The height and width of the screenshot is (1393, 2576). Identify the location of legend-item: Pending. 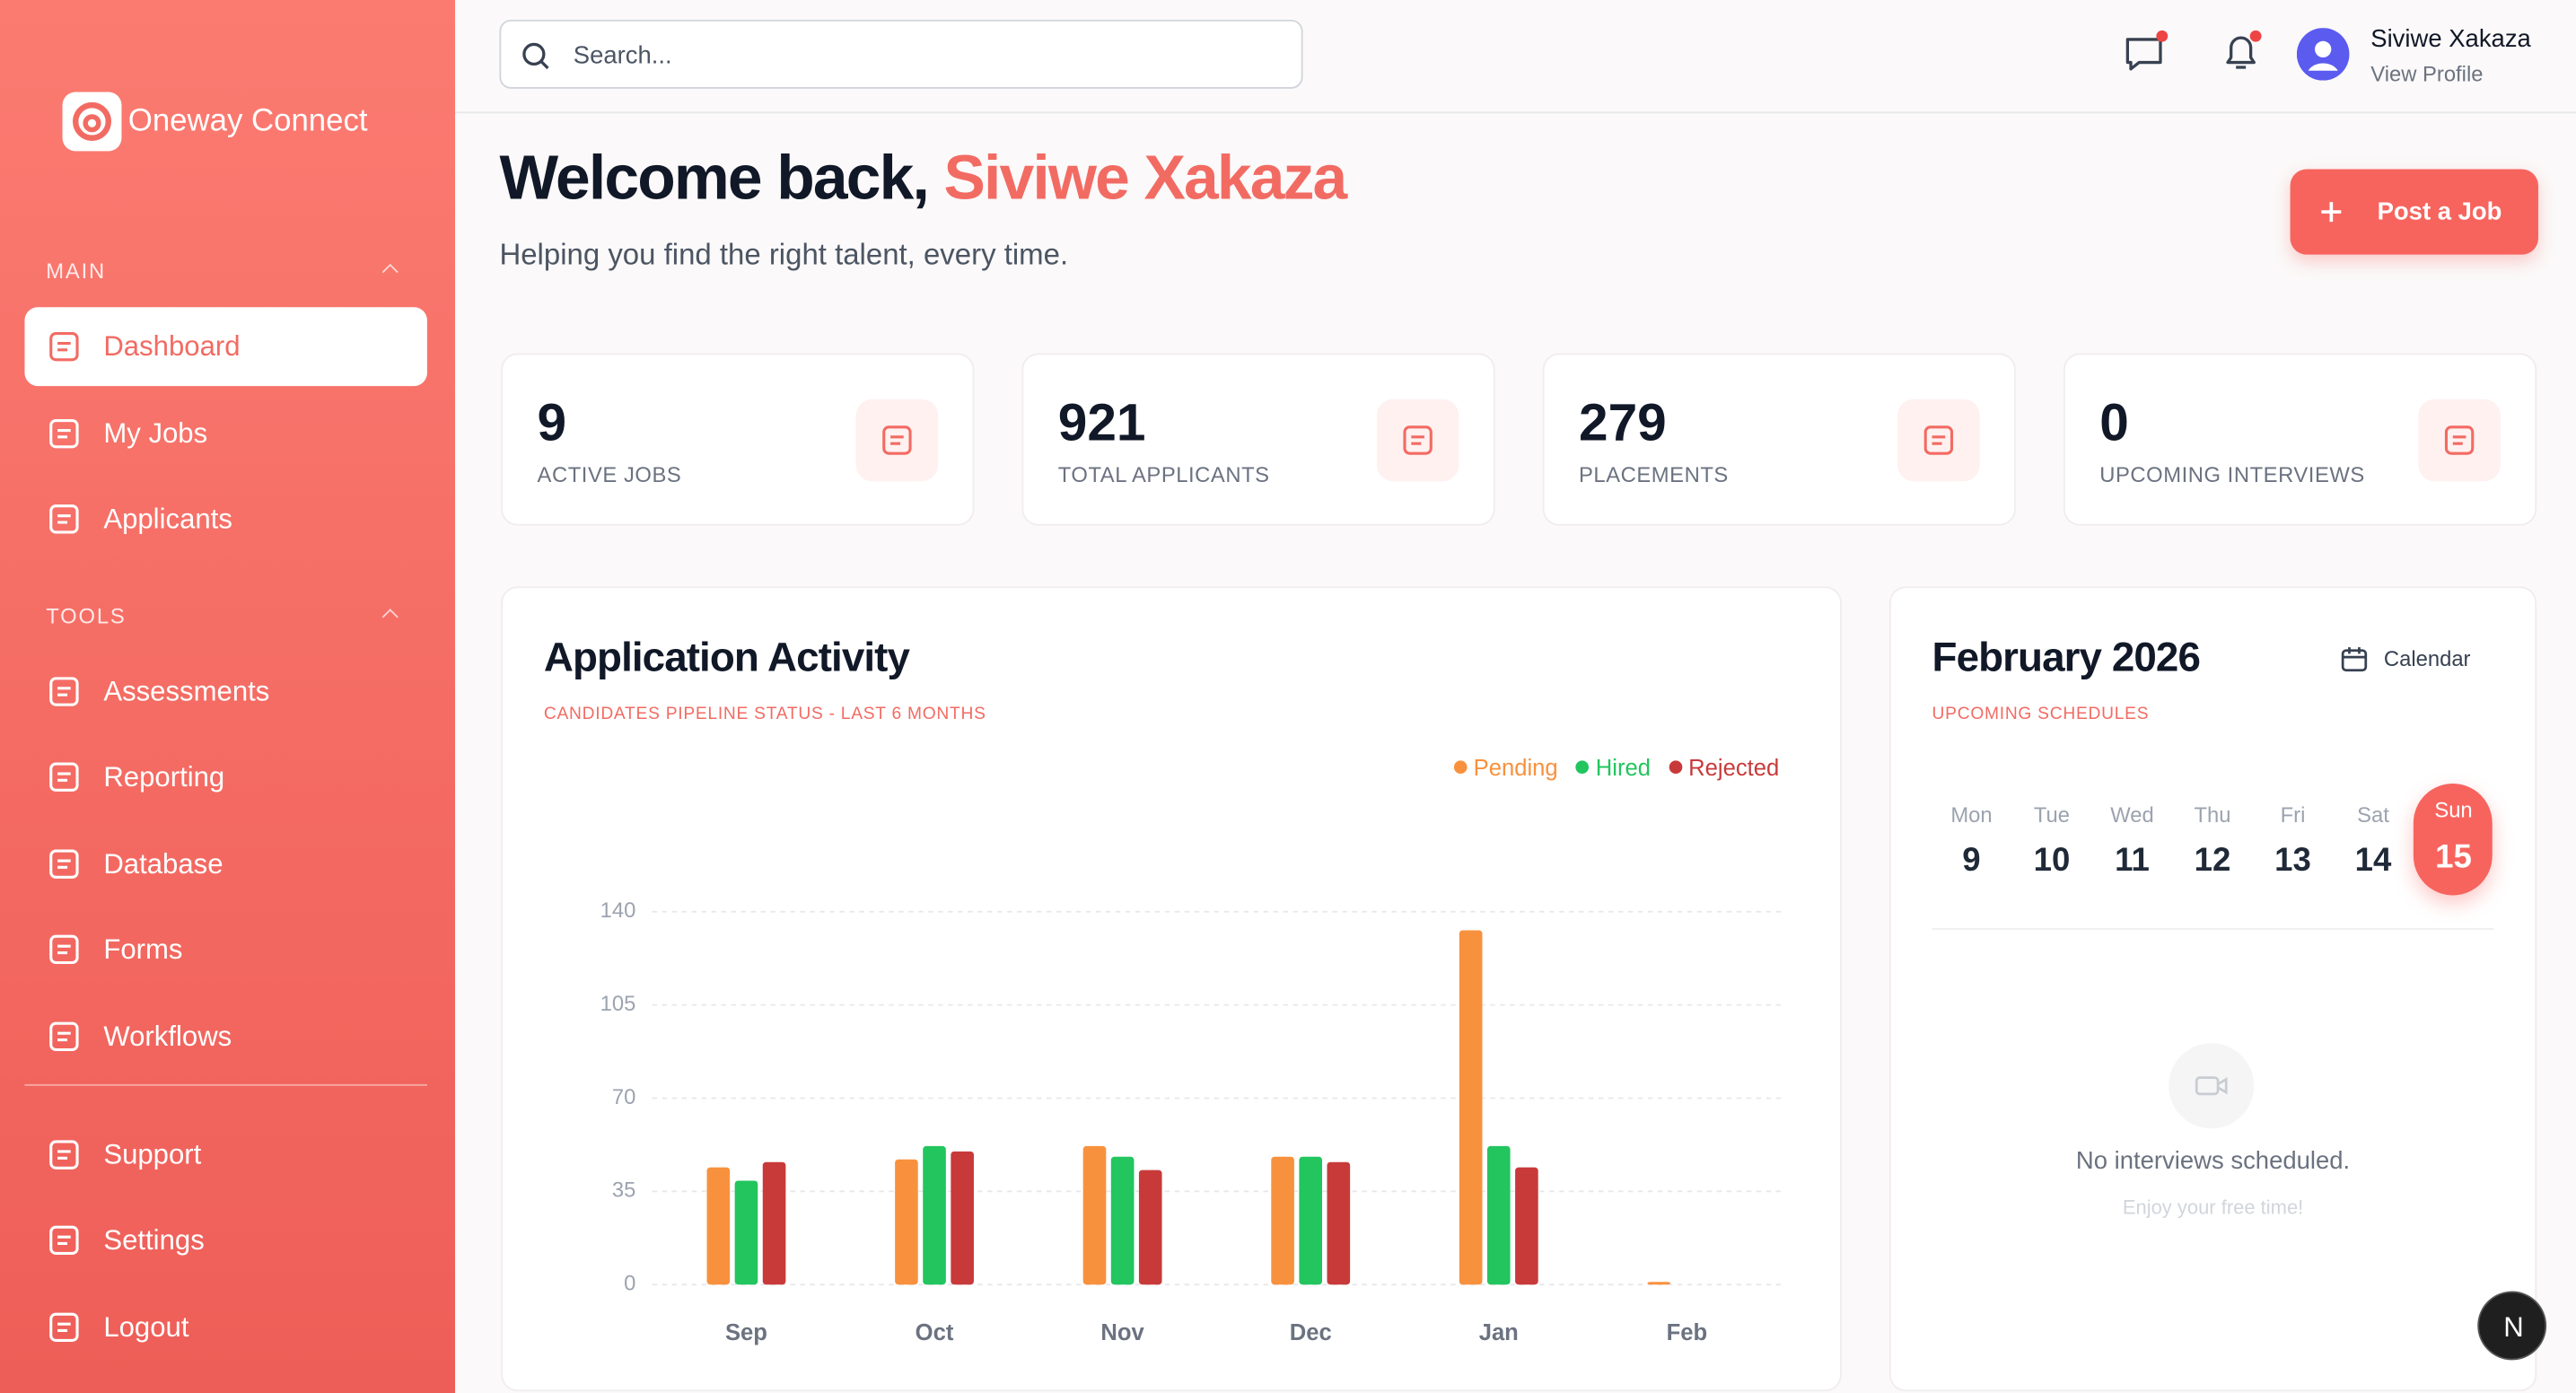
(1505, 768).